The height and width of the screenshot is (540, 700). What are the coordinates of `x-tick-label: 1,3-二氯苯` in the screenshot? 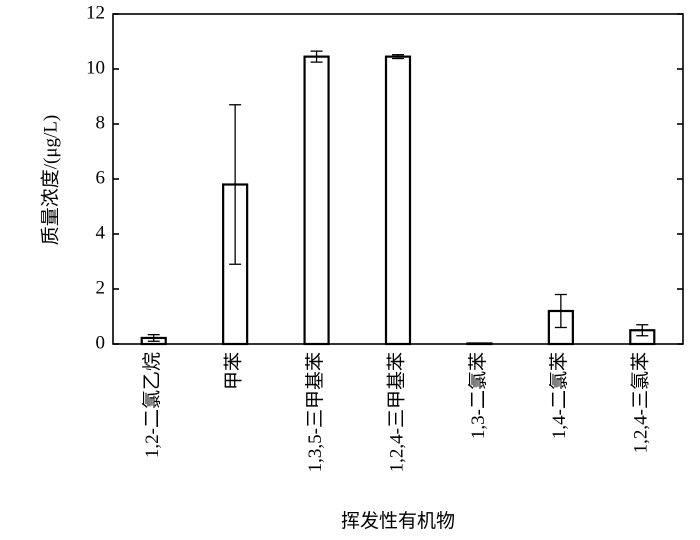 It's located at (478, 395).